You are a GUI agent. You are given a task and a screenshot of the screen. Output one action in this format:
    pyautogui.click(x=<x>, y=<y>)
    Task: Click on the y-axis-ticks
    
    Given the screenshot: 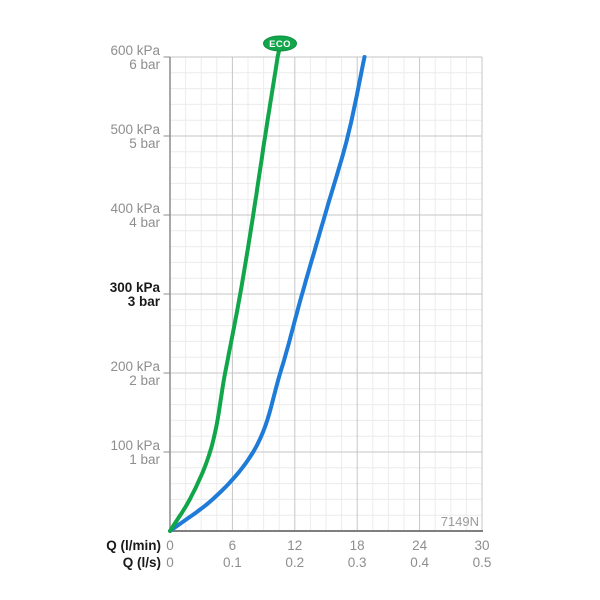 What is the action you would take?
    pyautogui.click(x=166, y=254)
    